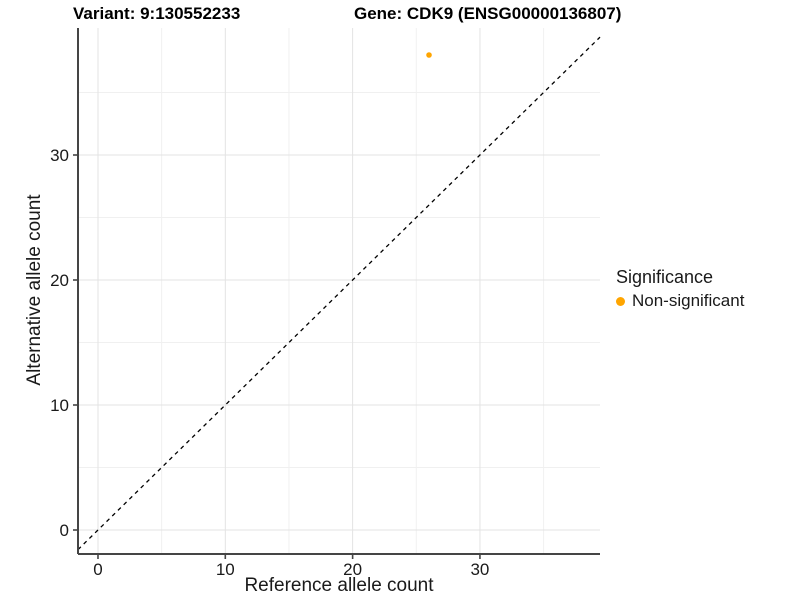 The image size is (800, 600). What do you see at coordinates (339, 585) in the screenshot?
I see `x-axis-title: Reference allele count` at bounding box center [339, 585].